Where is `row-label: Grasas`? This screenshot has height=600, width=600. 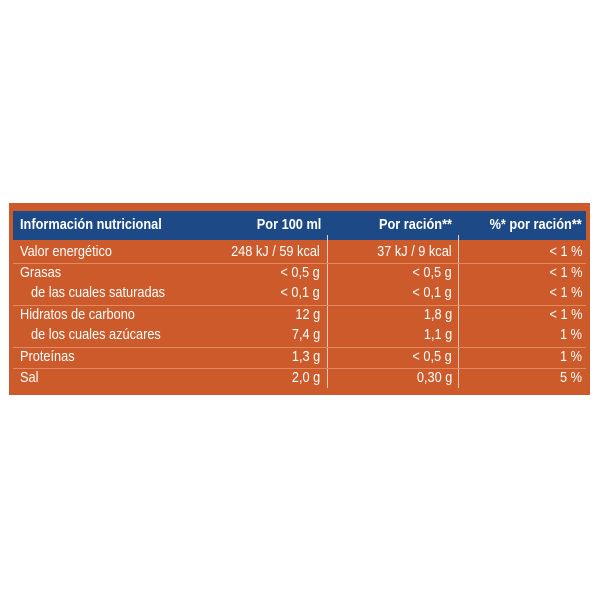
row-label: Grasas is located at coordinates (41, 273).